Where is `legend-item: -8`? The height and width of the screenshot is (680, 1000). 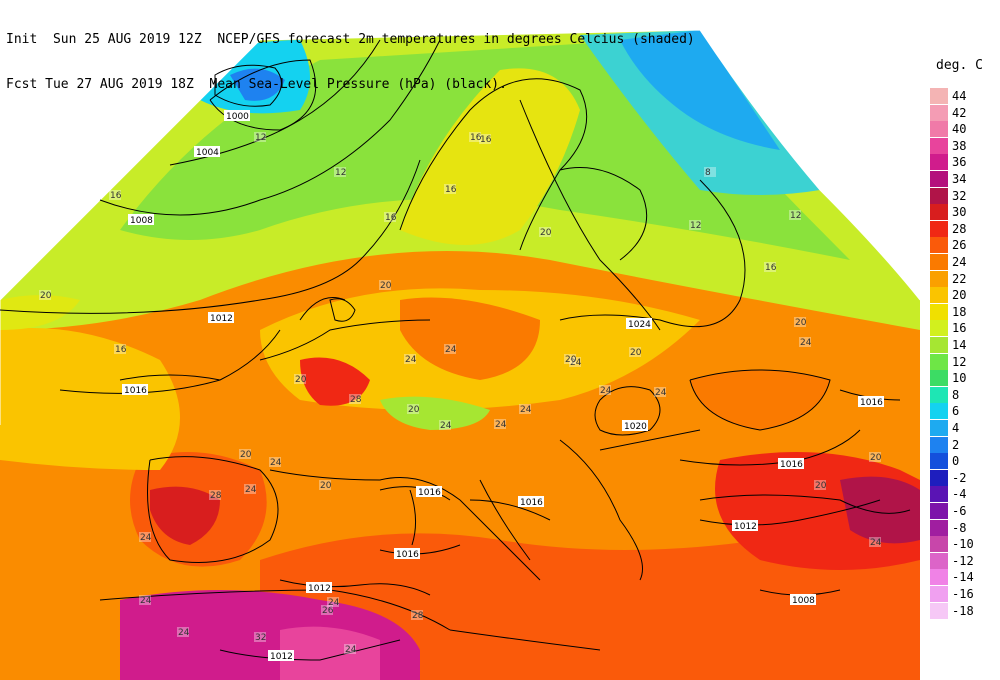
legend-item: -8 is located at coordinates (963, 527).